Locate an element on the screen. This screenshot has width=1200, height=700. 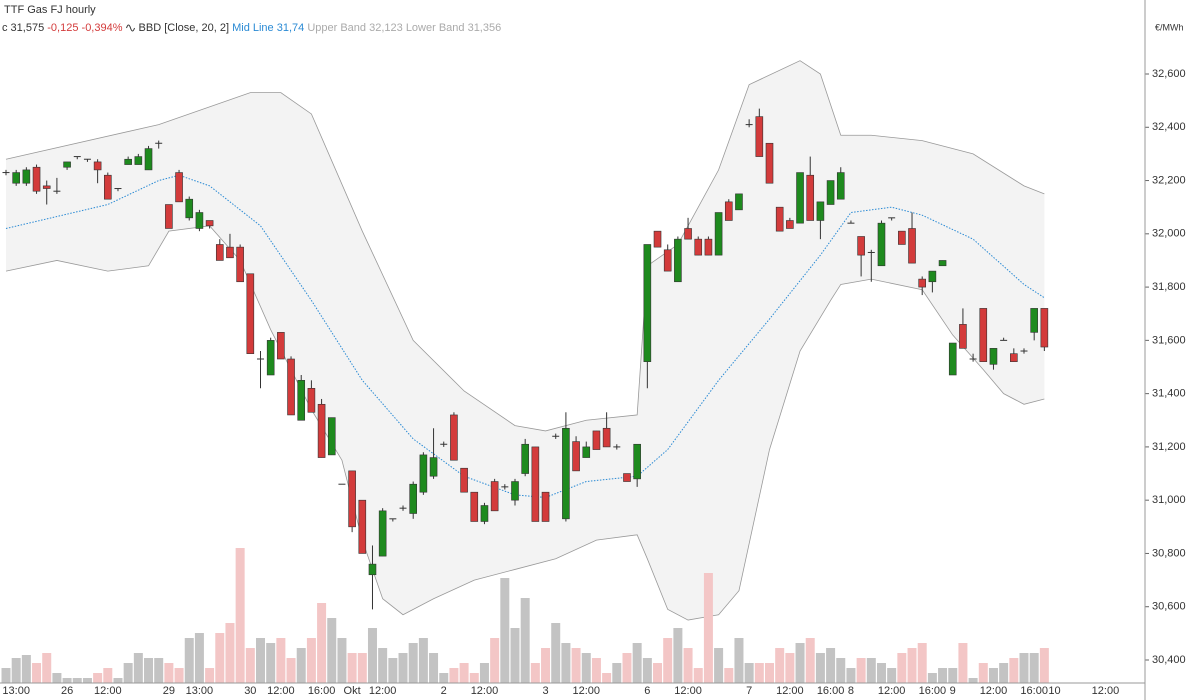
change: -0,125 is located at coordinates (62, 28).